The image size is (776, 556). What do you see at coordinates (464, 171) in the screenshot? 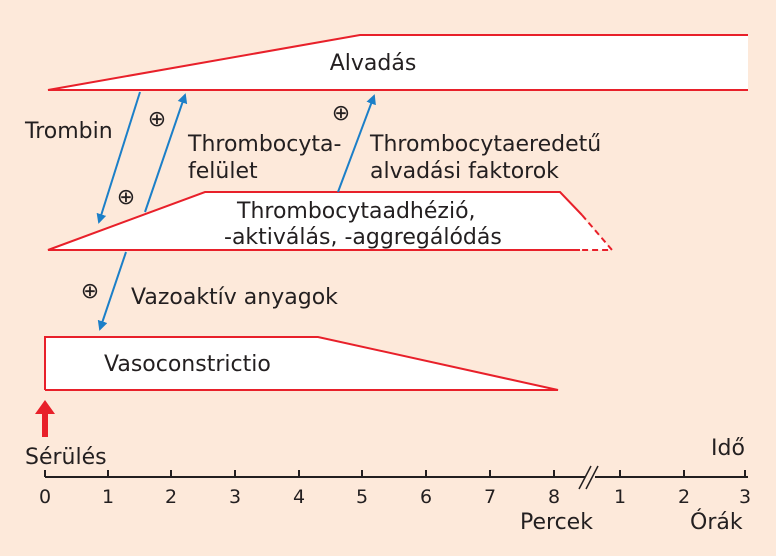
I see `factors-label-line2: alvadási faktorok` at bounding box center [464, 171].